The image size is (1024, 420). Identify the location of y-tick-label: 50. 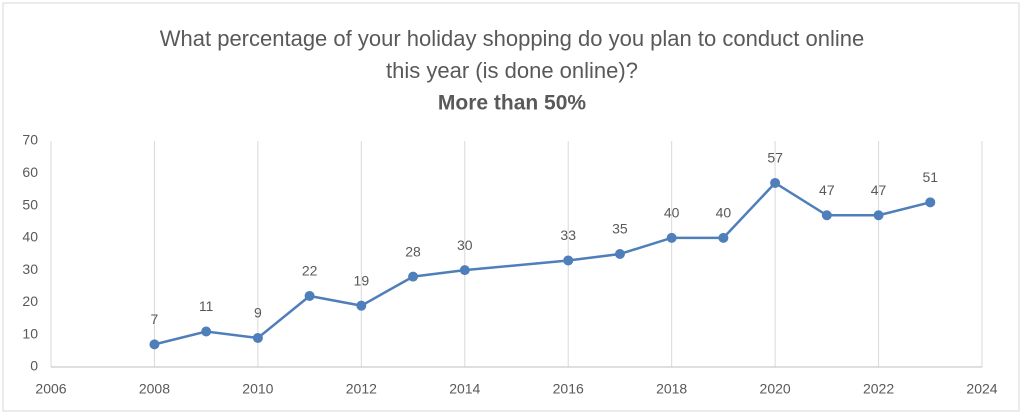
(30, 204).